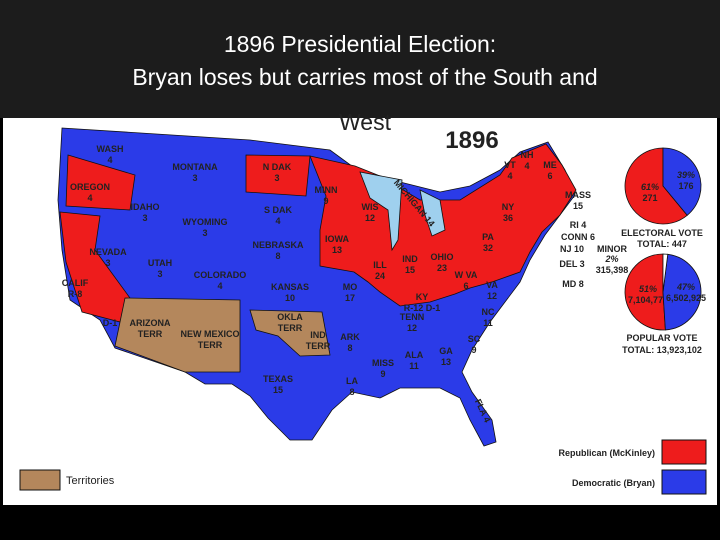 The width and height of the screenshot is (720, 540). I want to click on state-label: MD 8, so click(573, 284).